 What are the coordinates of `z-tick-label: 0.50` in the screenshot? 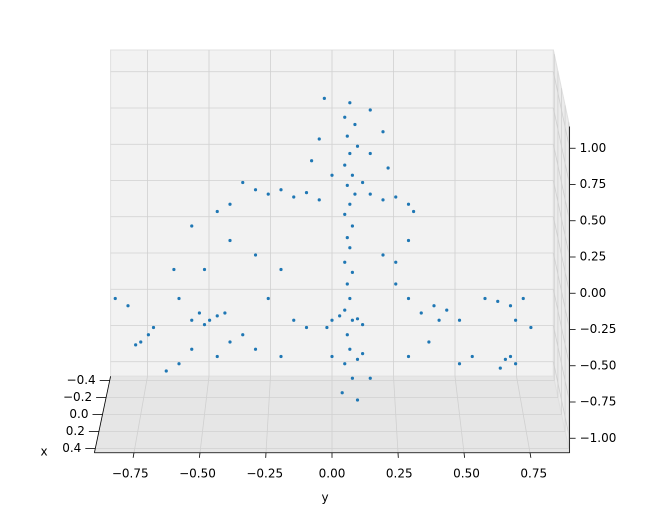 It's located at (593, 220).